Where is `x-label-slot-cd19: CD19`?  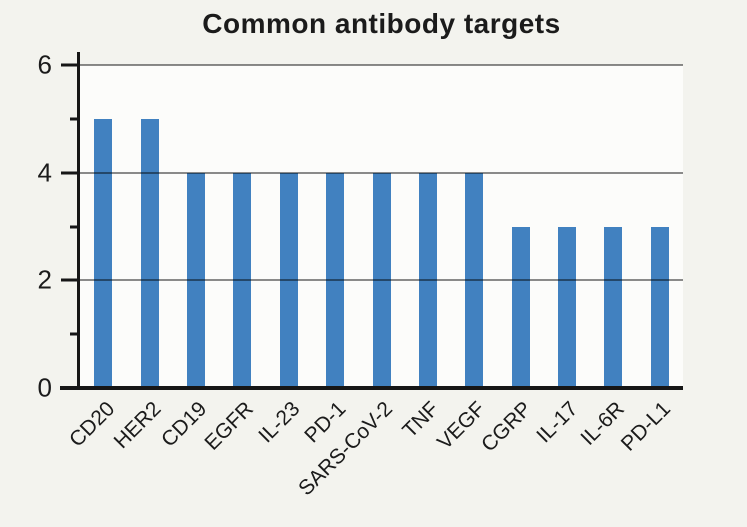 x-label-slot-cd19: CD19 is located at coordinates (188, 456).